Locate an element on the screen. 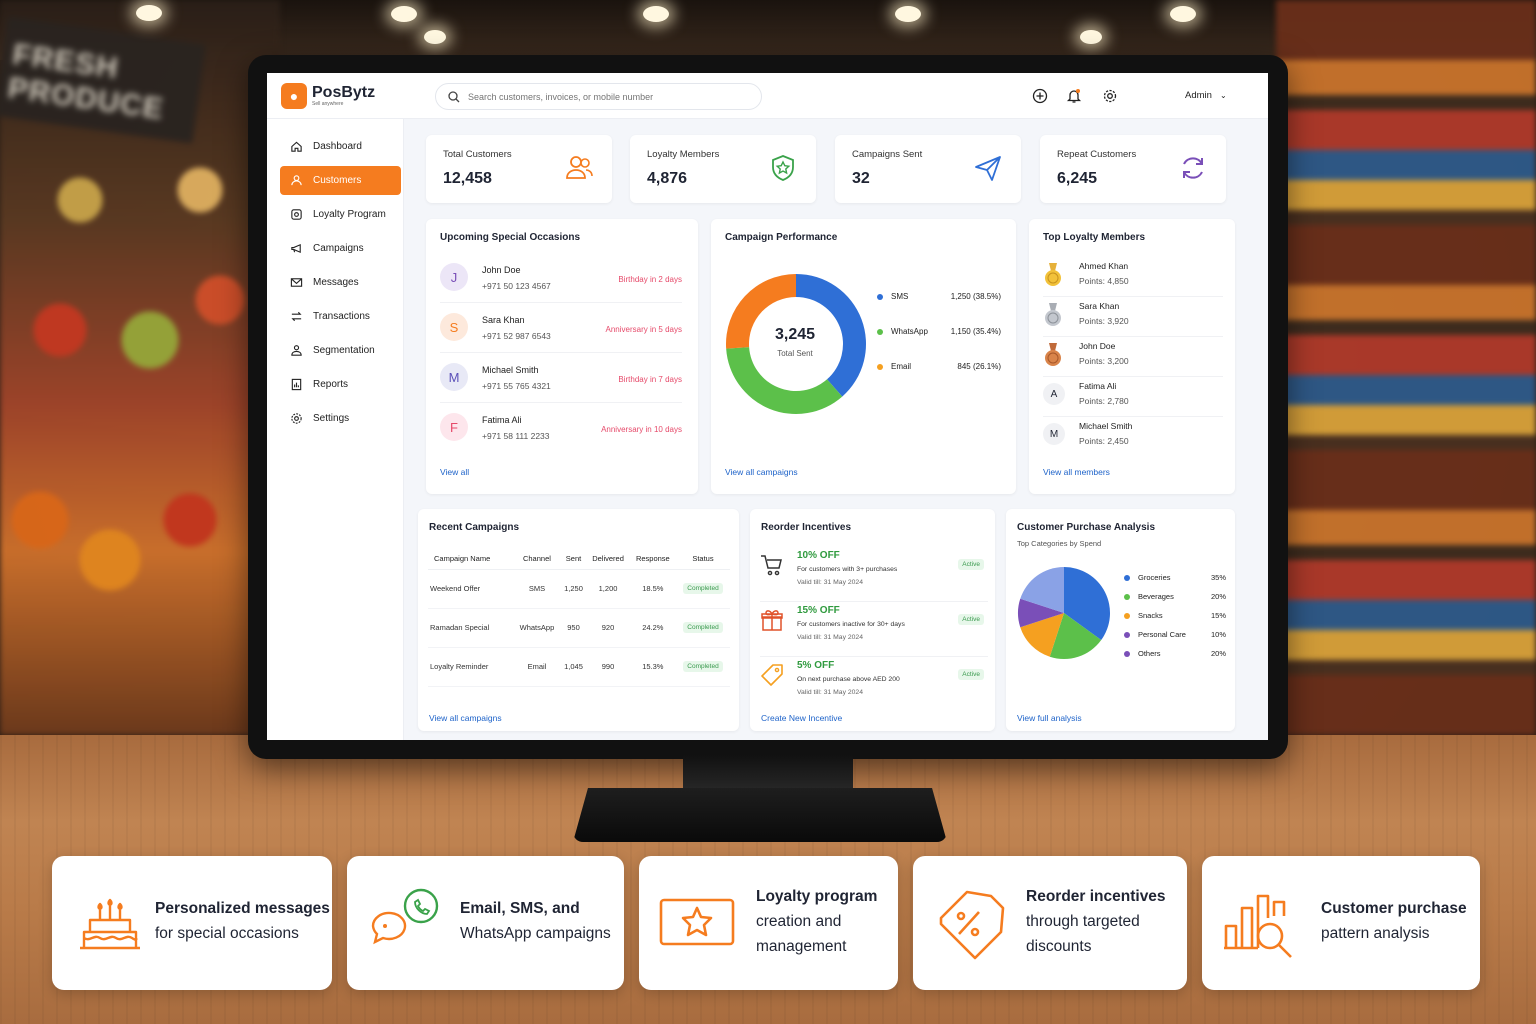  sidebar-item-transactions: Transactions is located at coordinates (340, 316).